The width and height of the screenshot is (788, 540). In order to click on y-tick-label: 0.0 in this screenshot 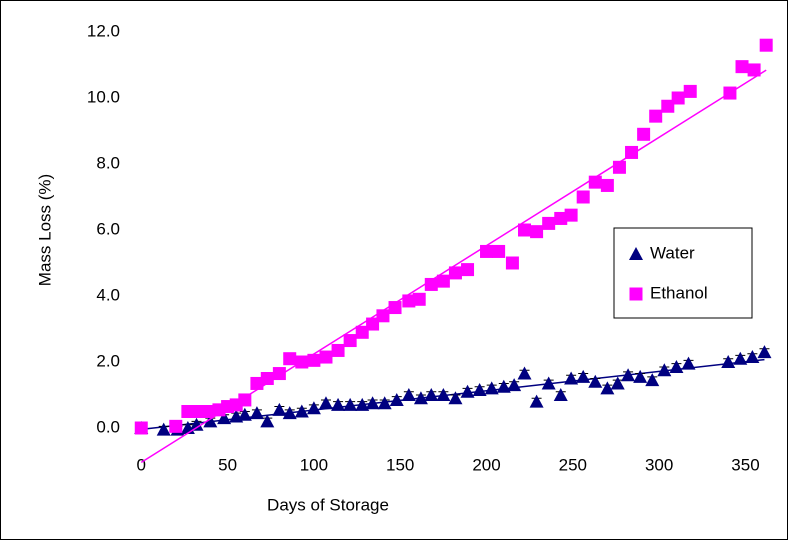, I will do `click(108, 426)`.